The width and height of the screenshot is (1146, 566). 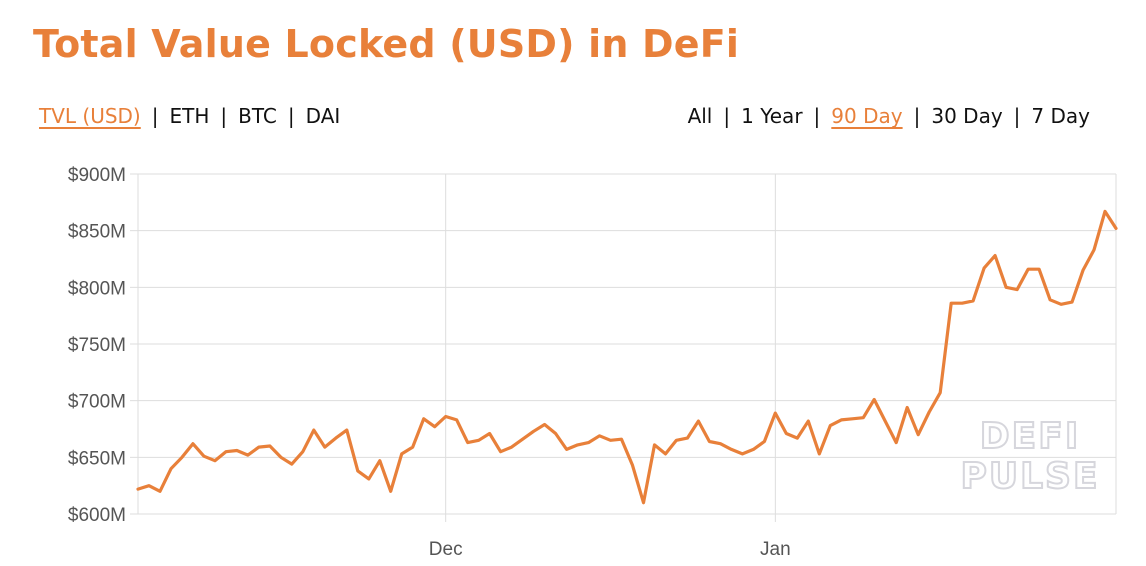 What do you see at coordinates (97, 515) in the screenshot?
I see `y-tick-label: $600M` at bounding box center [97, 515].